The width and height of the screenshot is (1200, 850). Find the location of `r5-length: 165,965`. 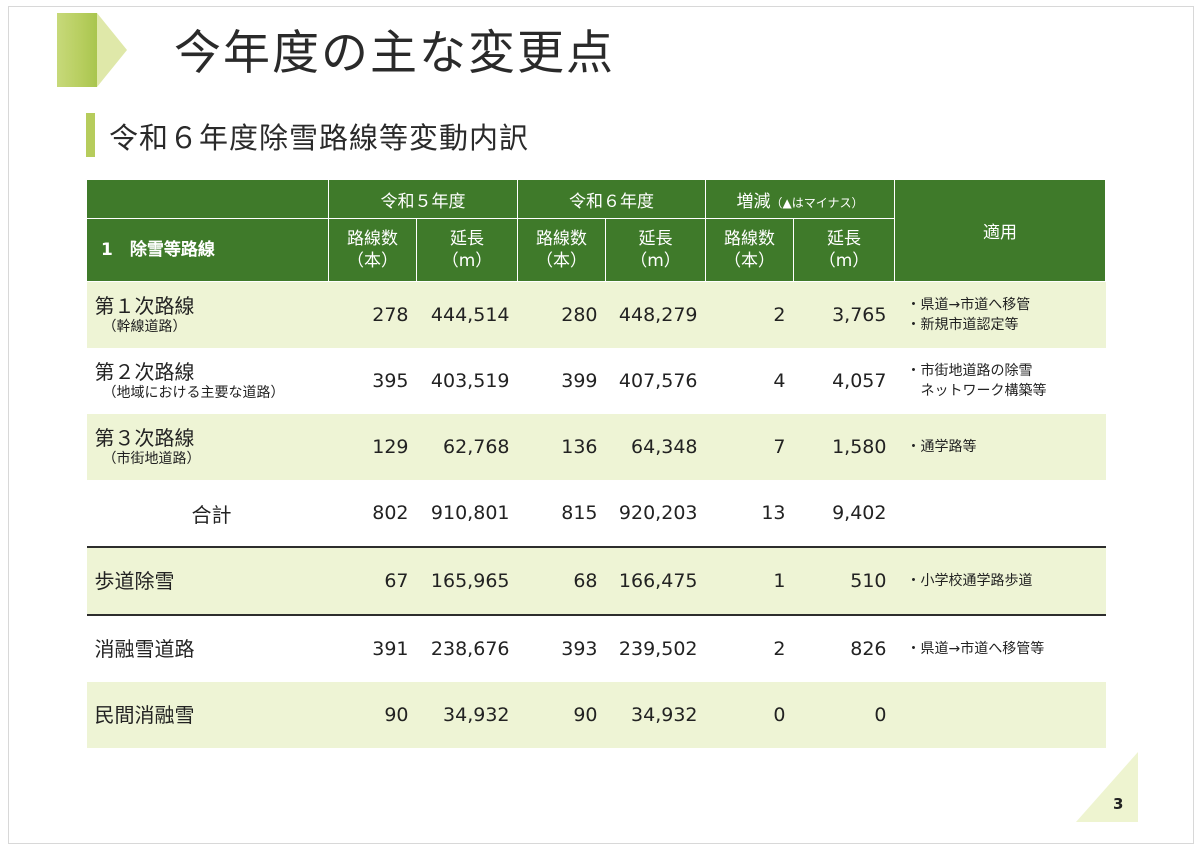

r5-length: 165,965 is located at coordinates (467, 580).